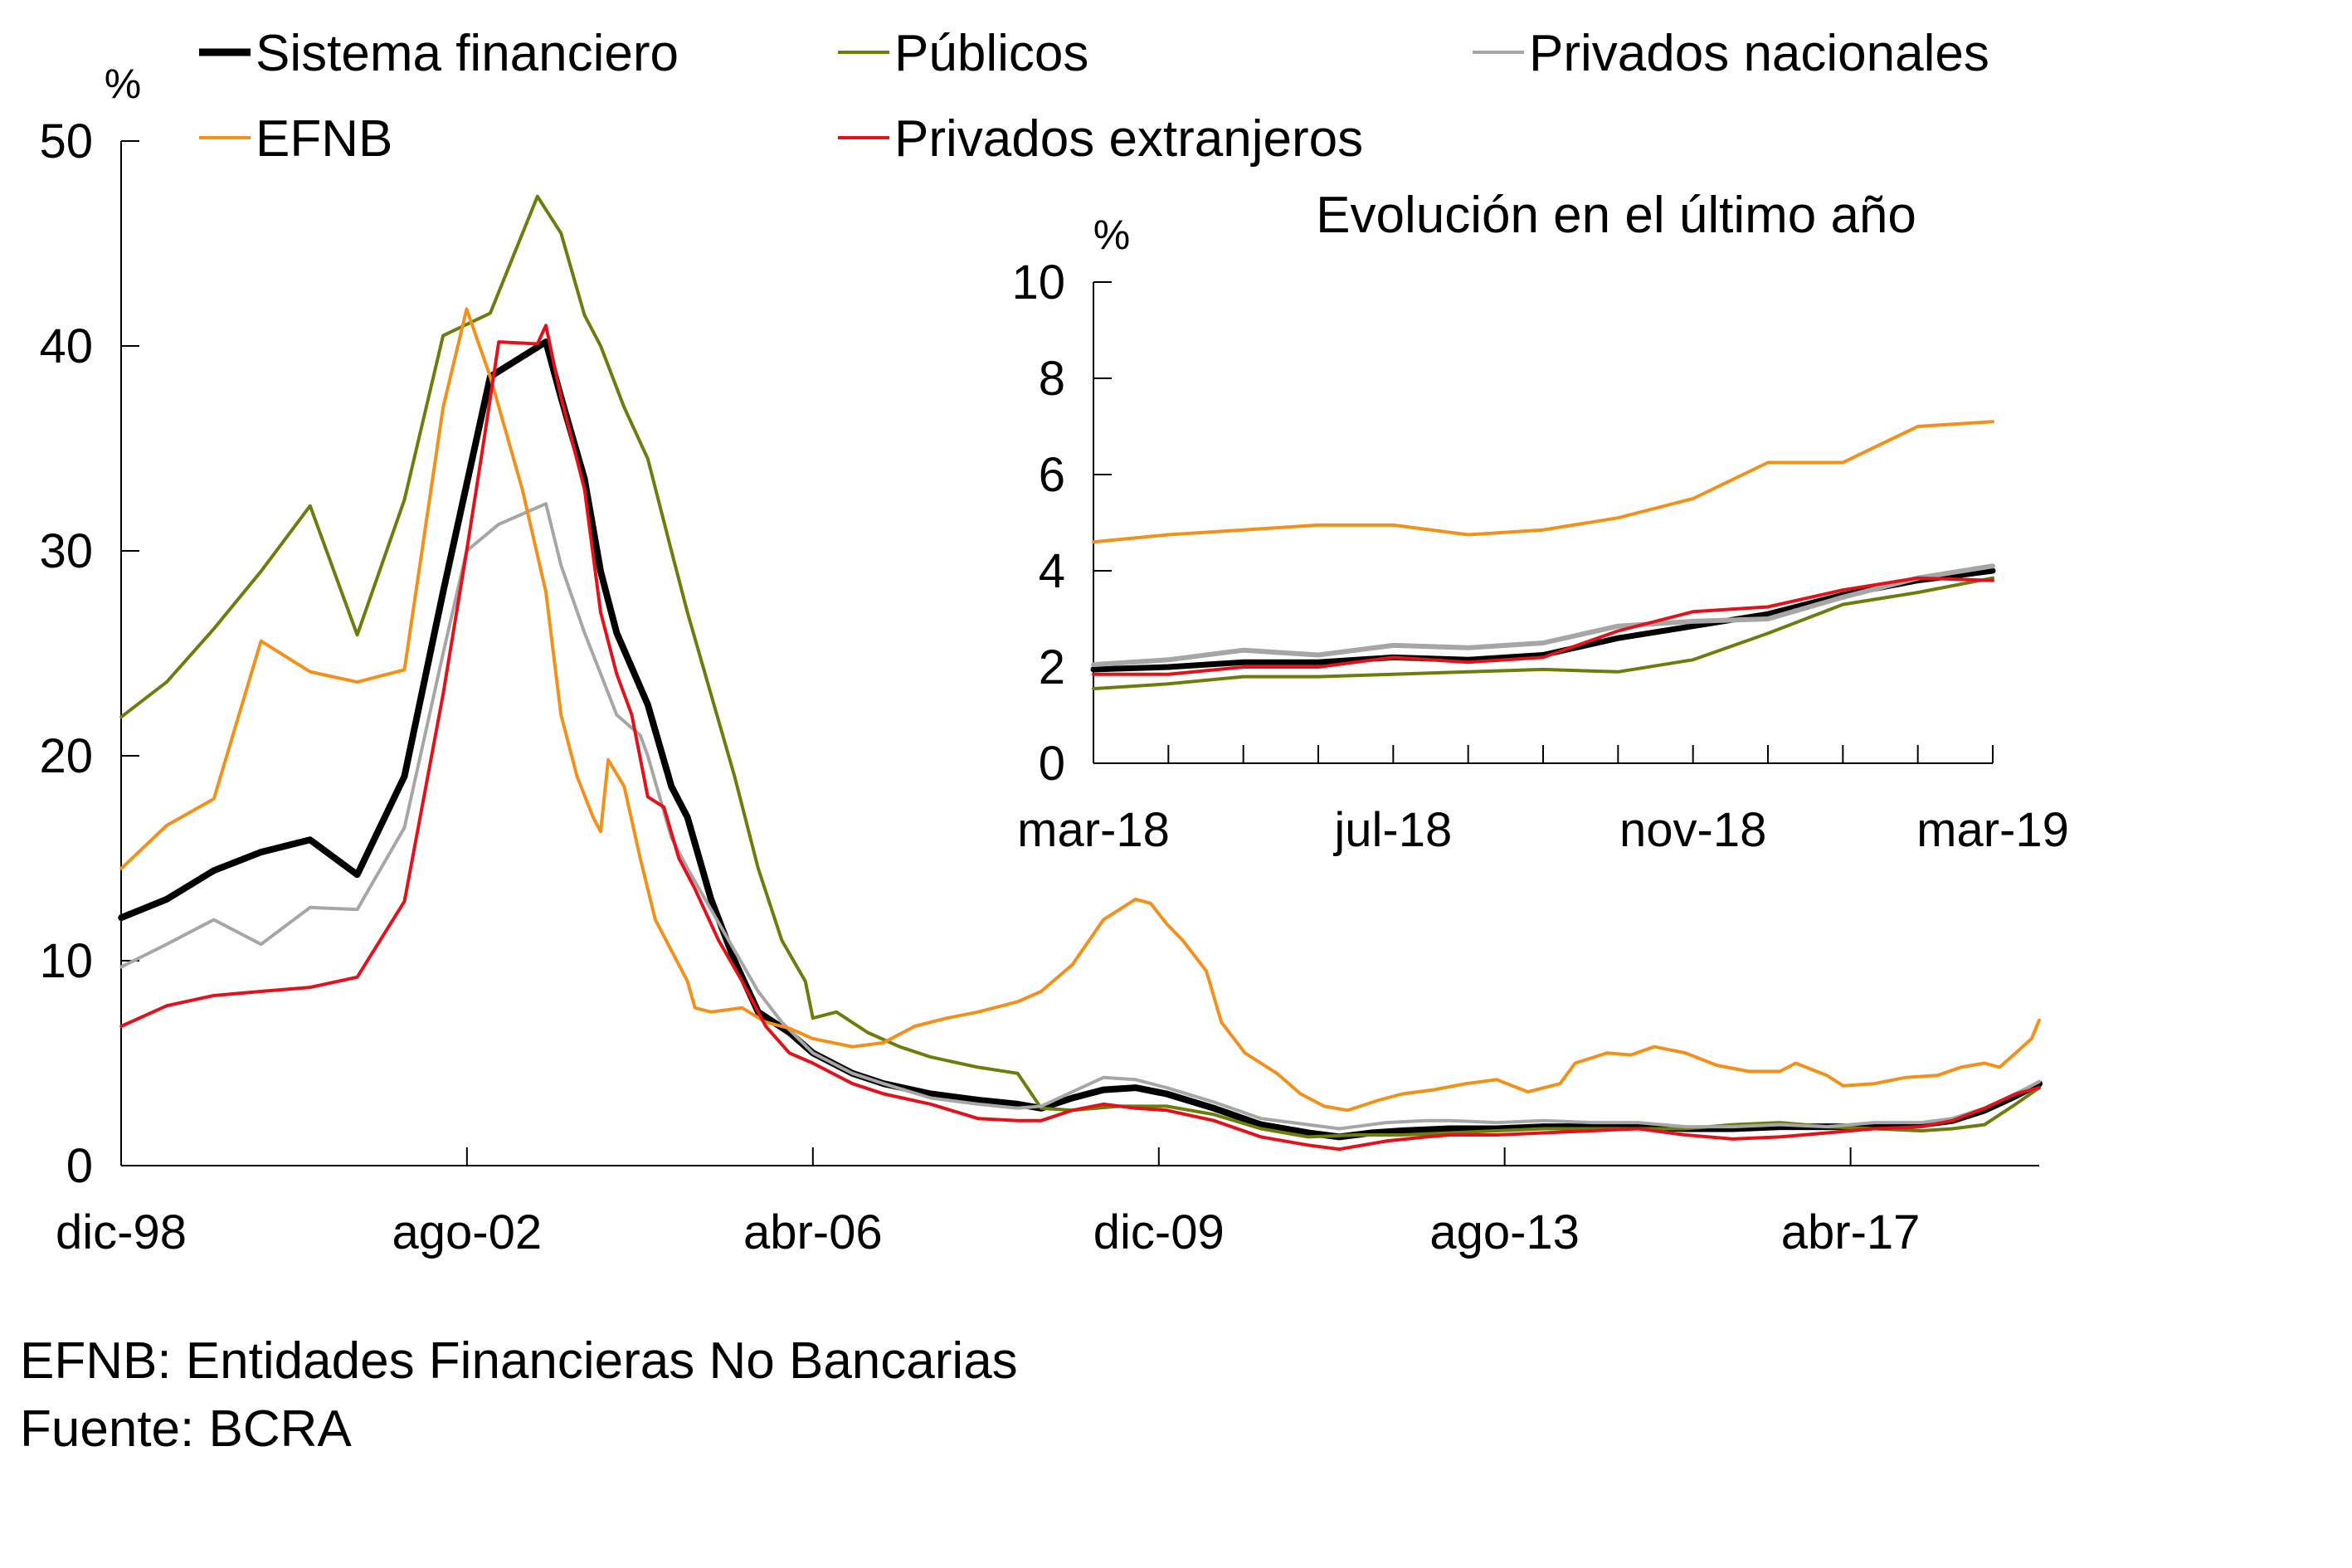  I want to click on inset-x-tick-label: nov-18, so click(1692, 830).